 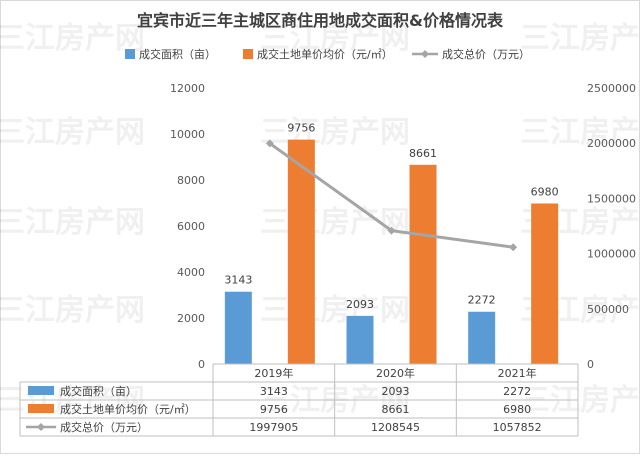 I want to click on x-tick-label: 2020年, so click(x=395, y=373).